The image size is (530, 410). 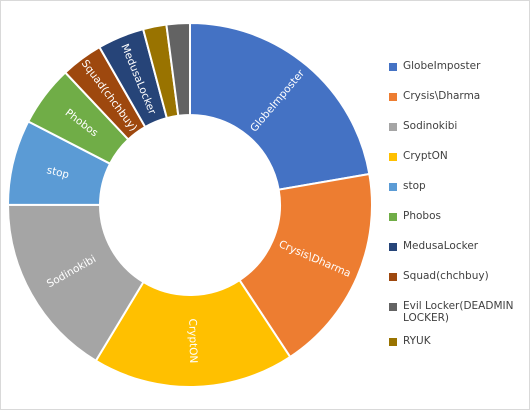 What do you see at coordinates (417, 341) in the screenshot?
I see `legend-label: RYUK` at bounding box center [417, 341].